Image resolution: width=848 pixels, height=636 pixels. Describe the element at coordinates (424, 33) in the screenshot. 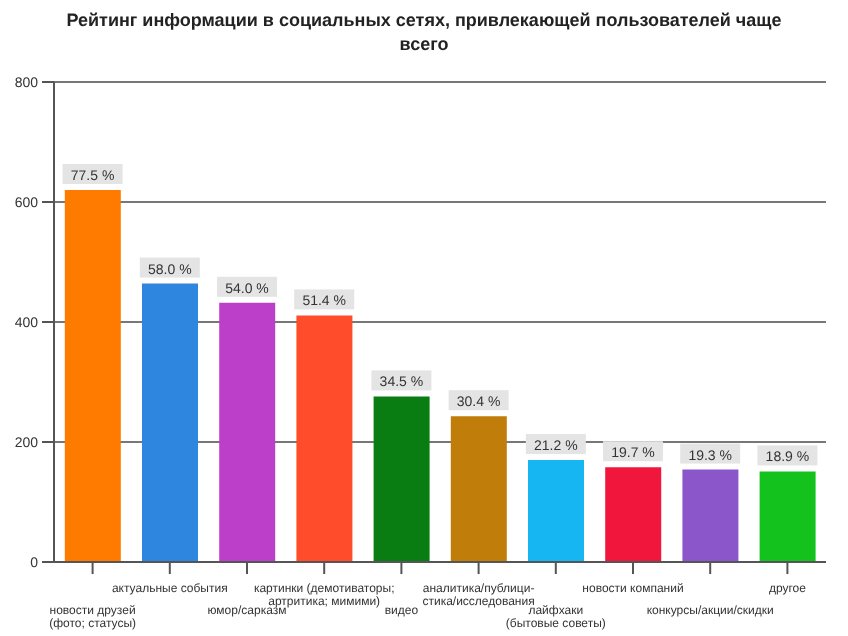

I see `chart-title: Рейтинг информации в социальных сетях, привлекающей пользователей чаще всего` at that location.